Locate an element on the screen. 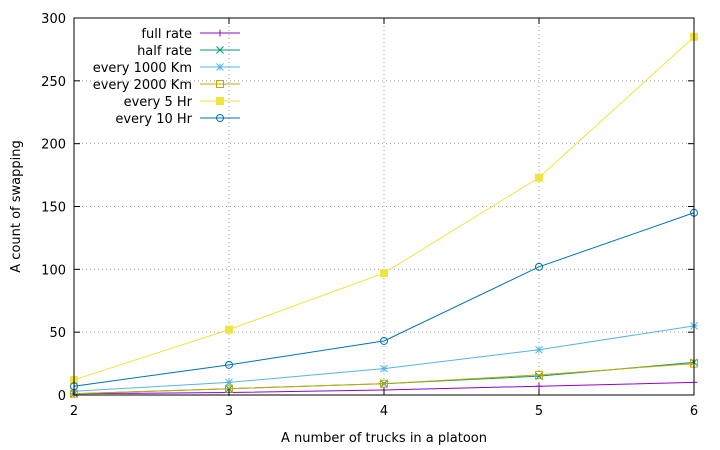 Image resolution: width=720 pixels, height=450 pixels. legend-label: every 1000 Km is located at coordinates (142, 68).